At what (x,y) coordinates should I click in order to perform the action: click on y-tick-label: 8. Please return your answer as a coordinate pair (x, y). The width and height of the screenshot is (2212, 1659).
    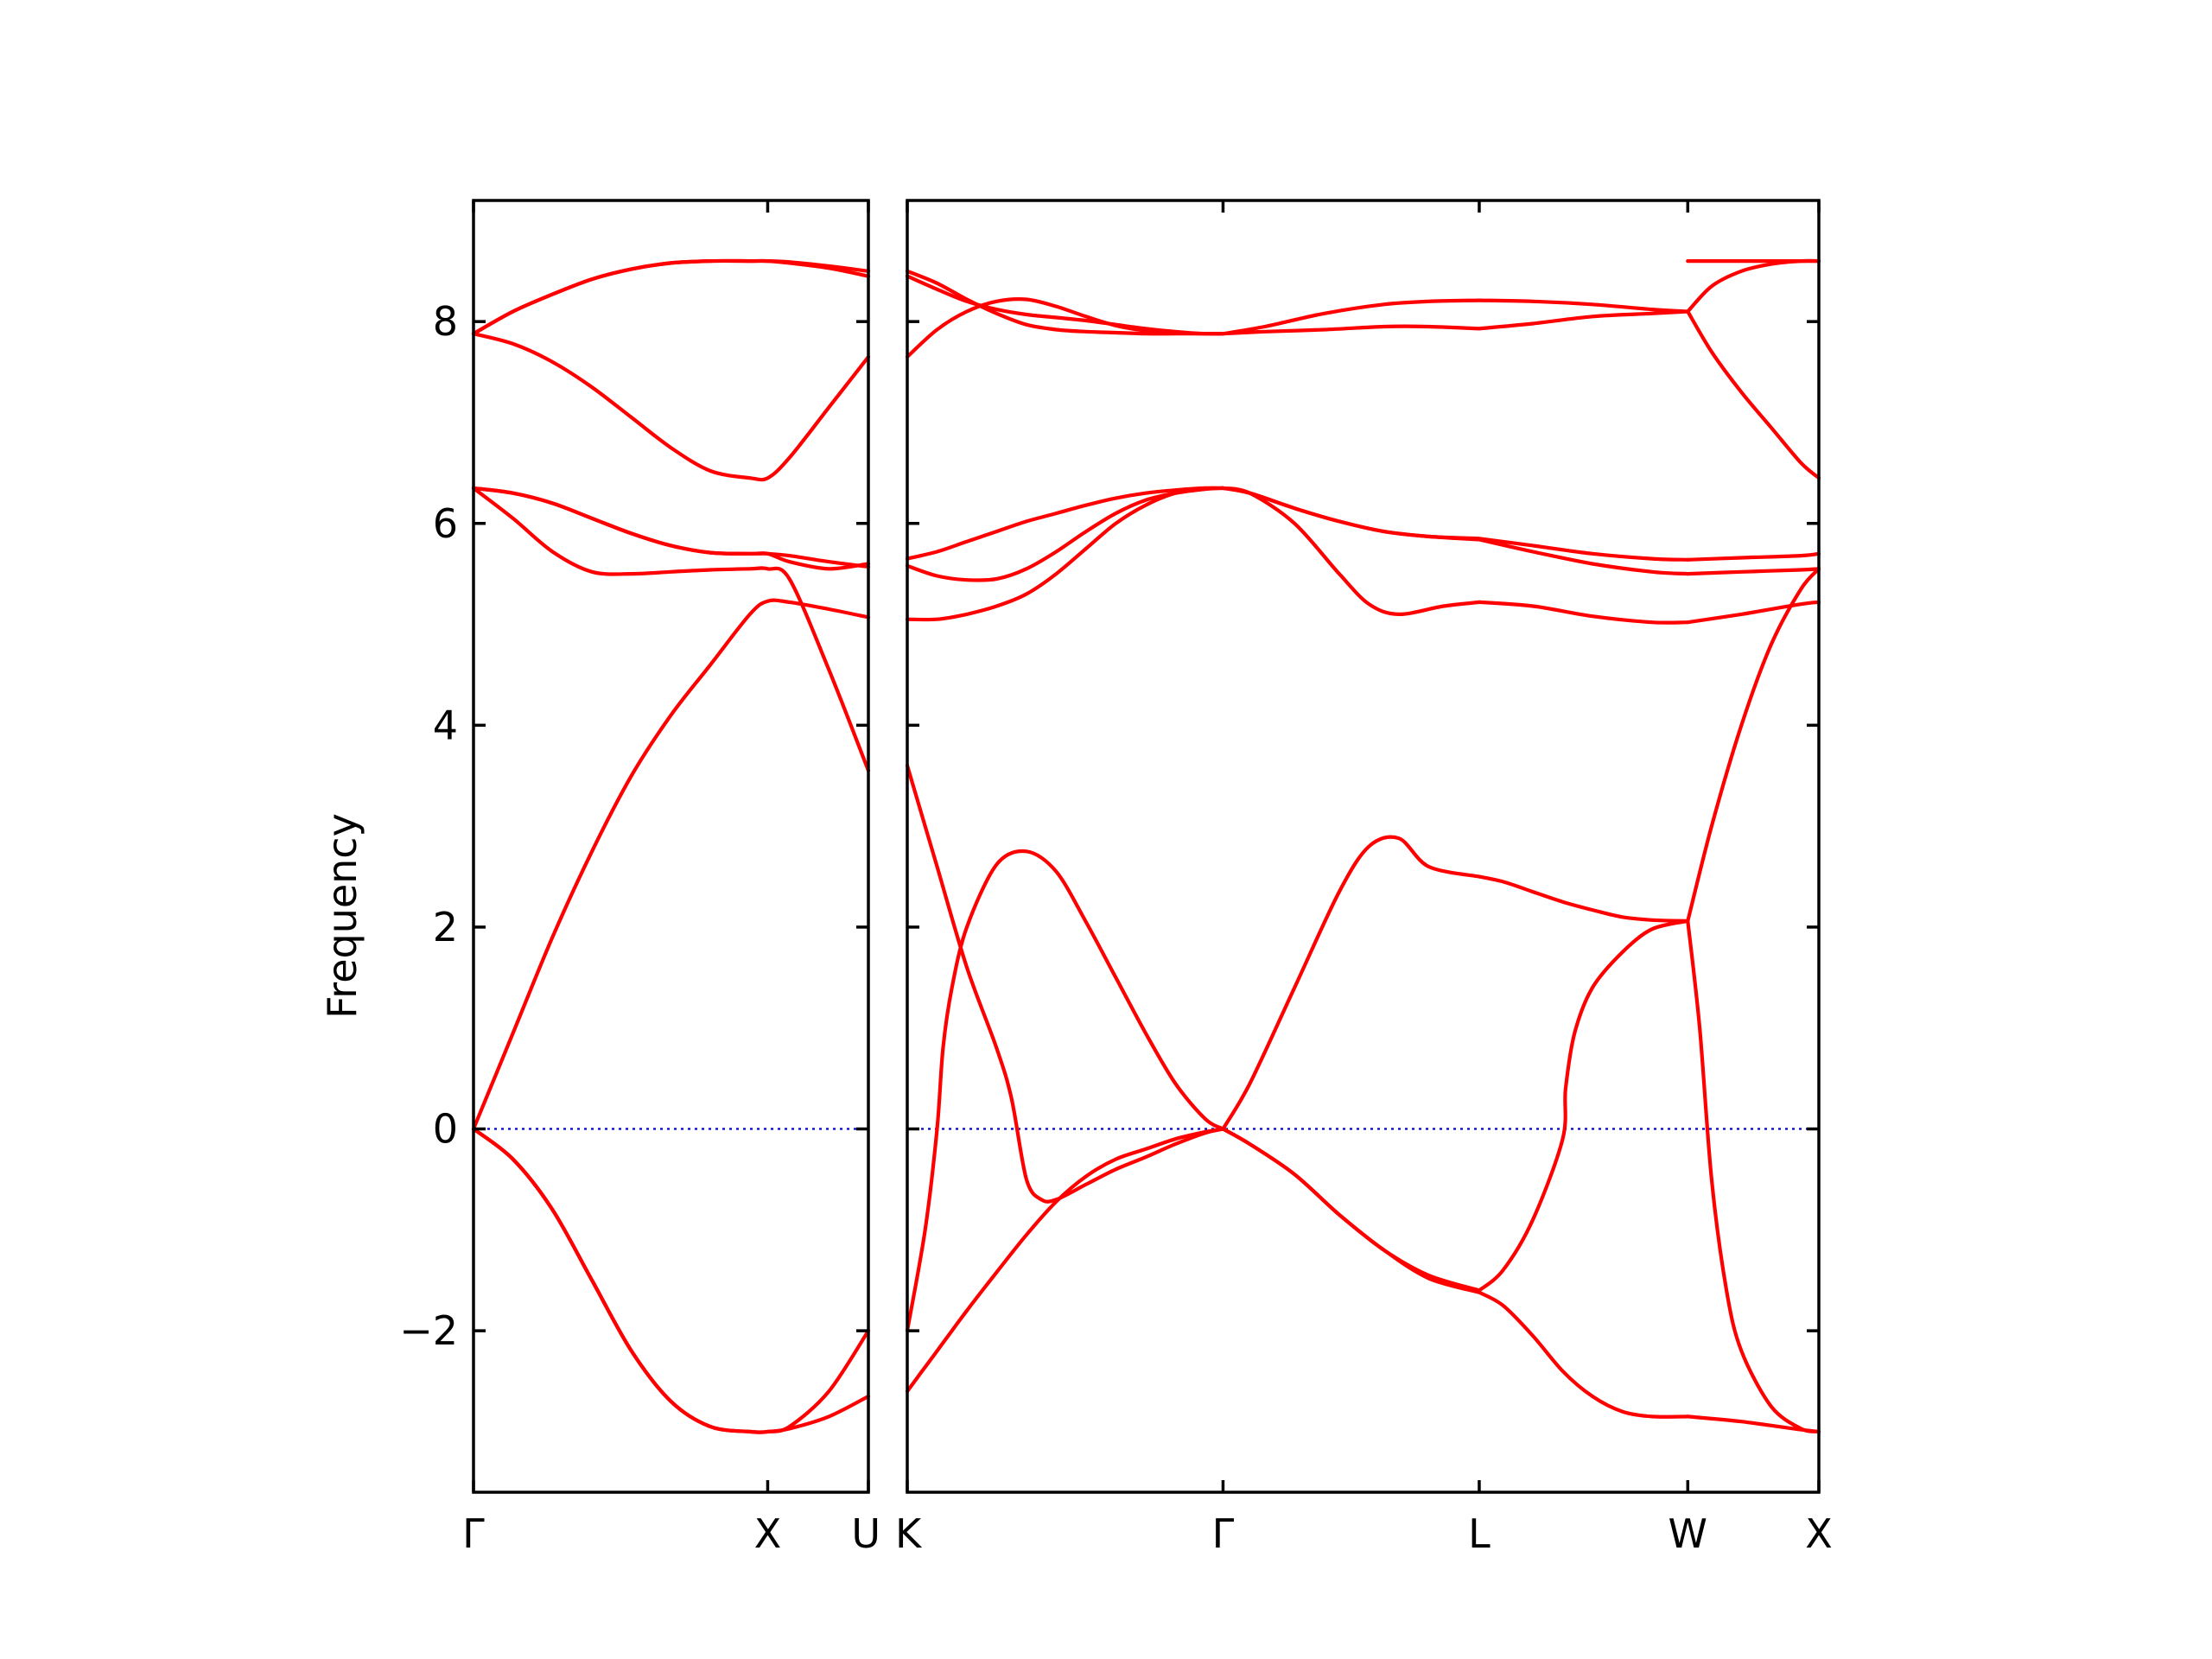
    Looking at the image, I should click on (446, 321).